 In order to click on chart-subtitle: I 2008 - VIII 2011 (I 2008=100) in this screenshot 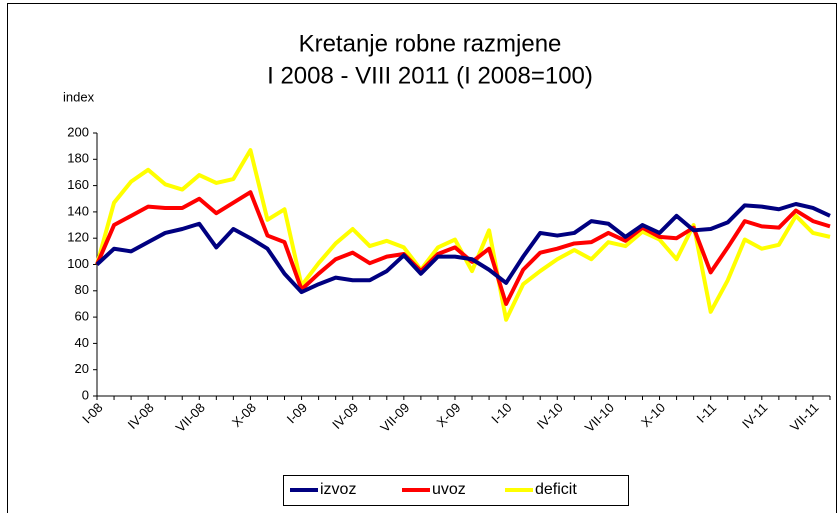, I will do `click(430, 75)`.